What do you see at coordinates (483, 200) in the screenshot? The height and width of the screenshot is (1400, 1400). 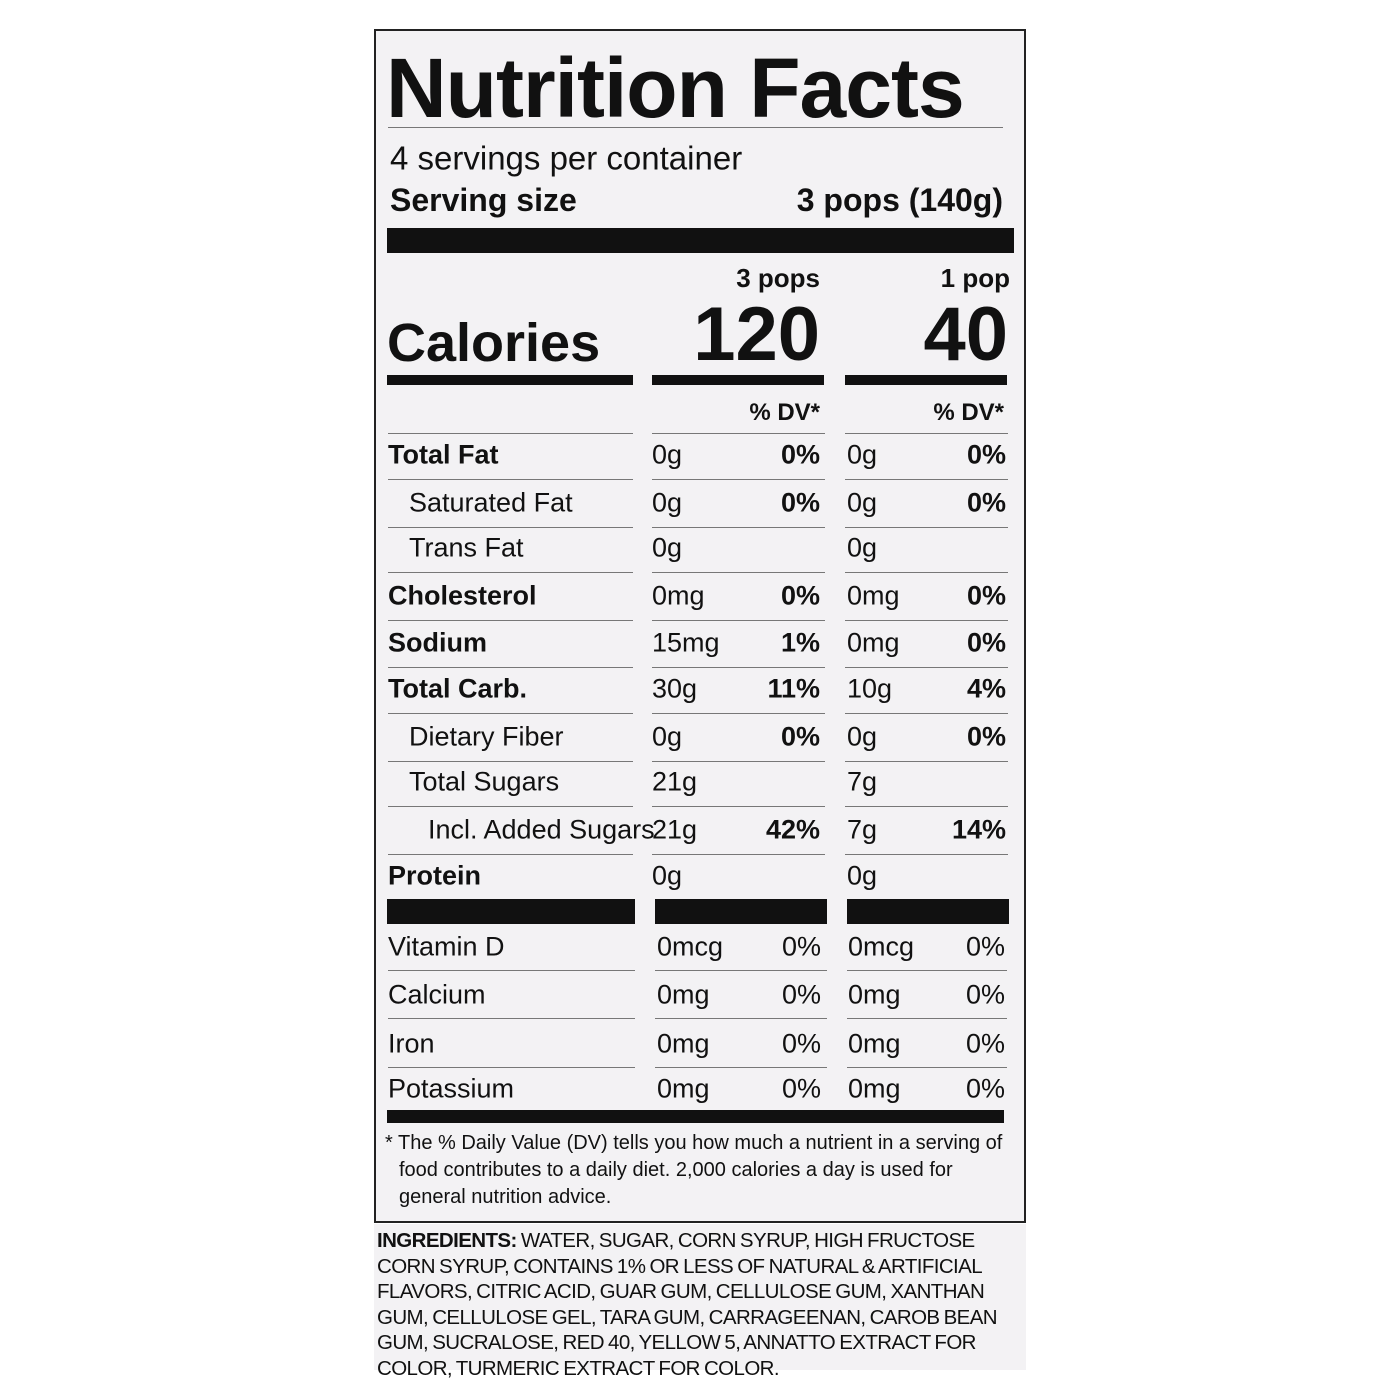 I see `serving-size-label: Serving size` at bounding box center [483, 200].